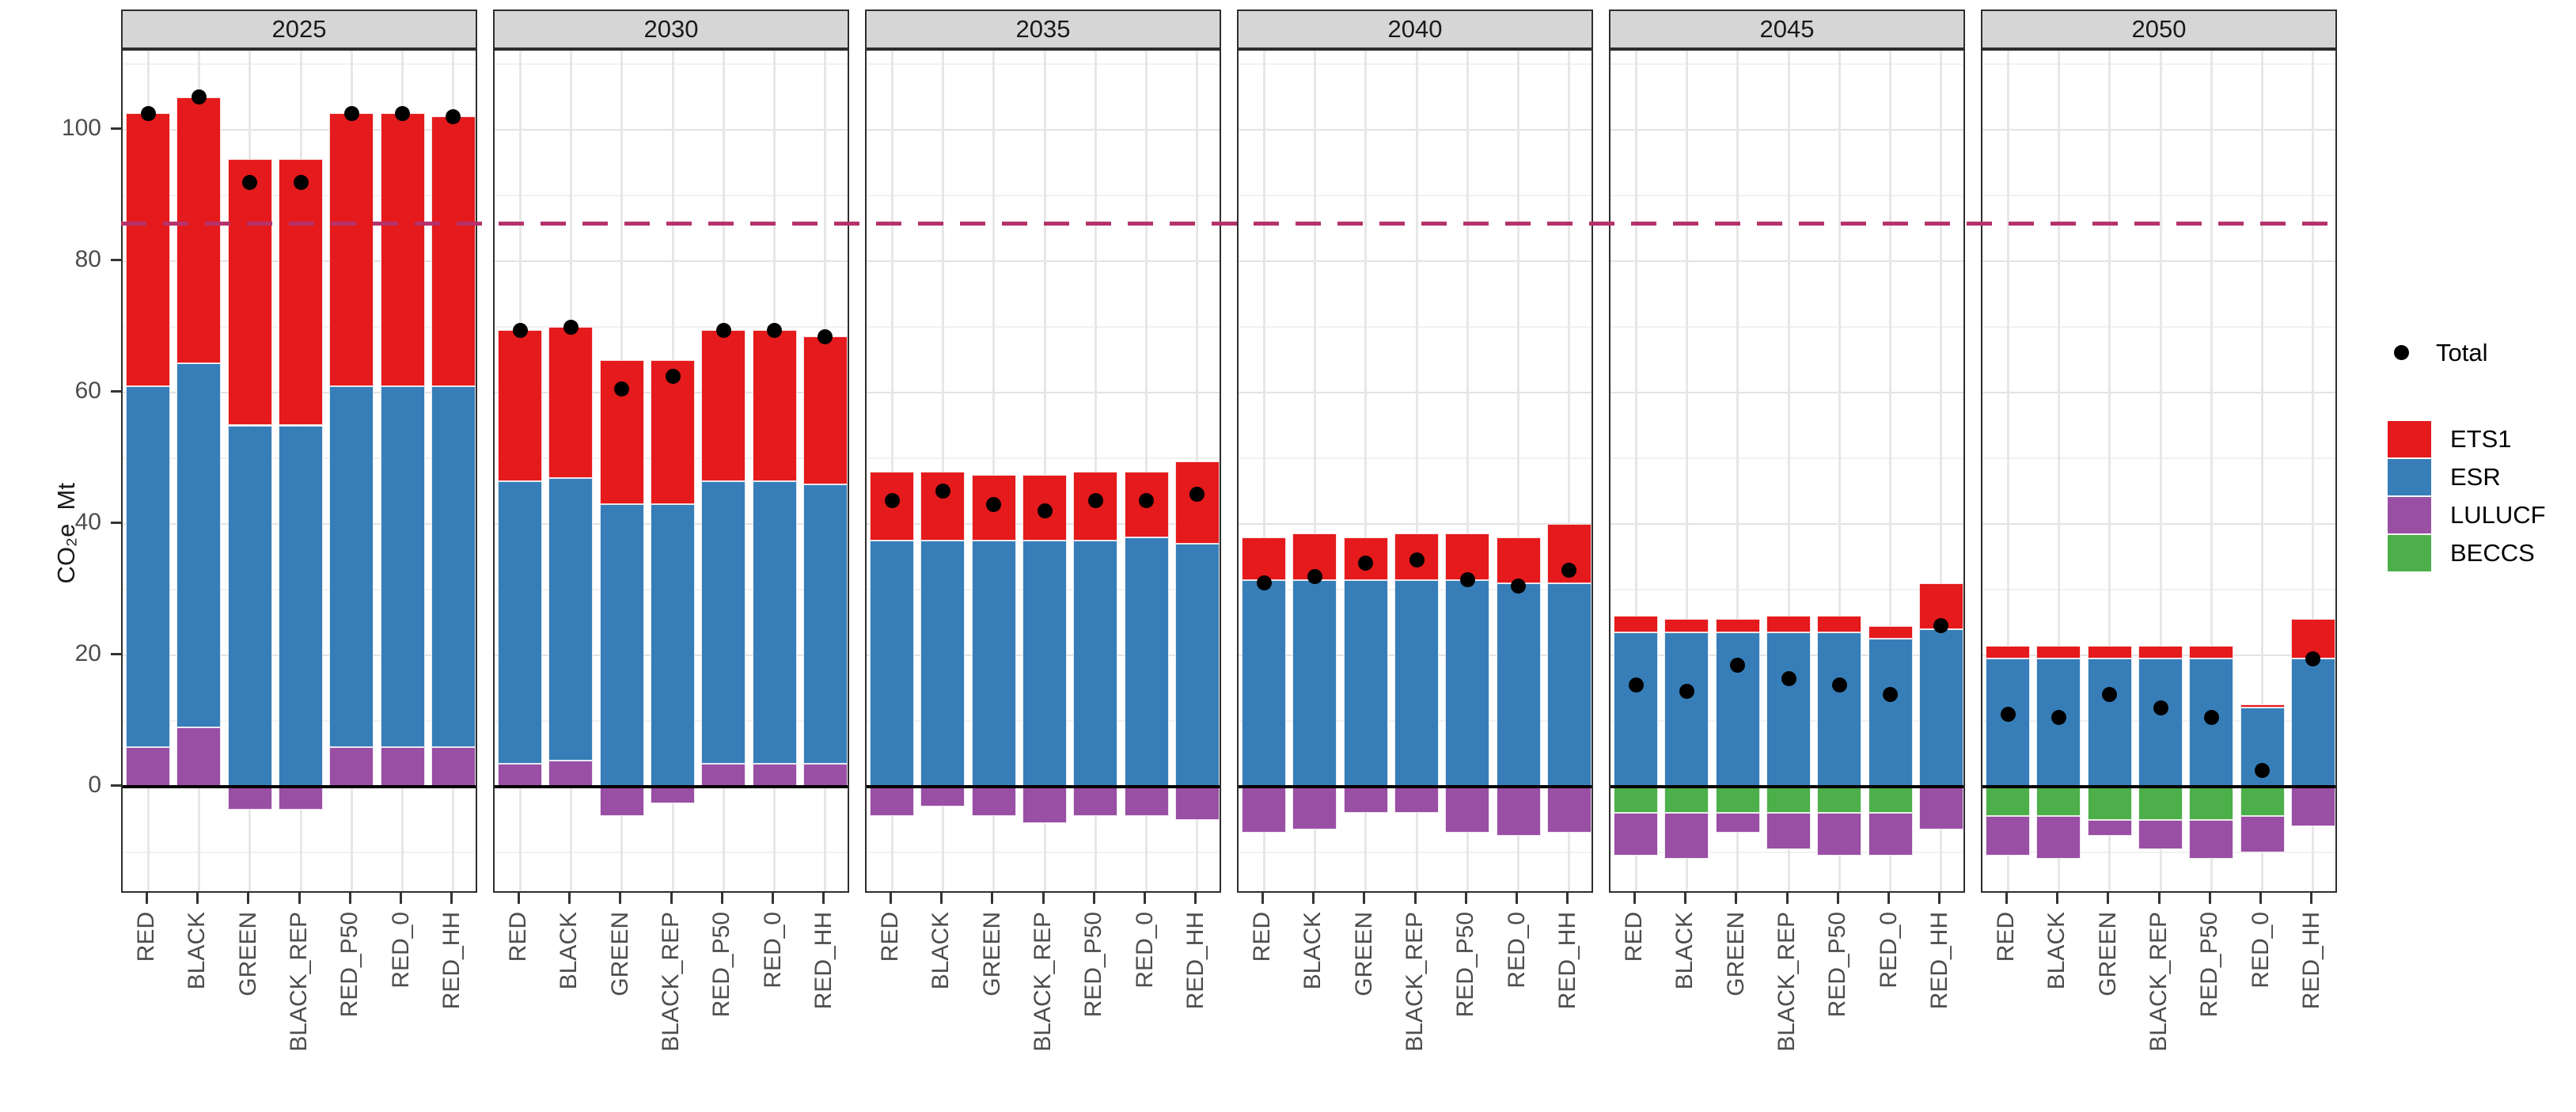 The width and height of the screenshot is (2576, 1112). What do you see at coordinates (1787, 29) in the screenshot?
I see `facet-header-2045: 2045` at bounding box center [1787, 29].